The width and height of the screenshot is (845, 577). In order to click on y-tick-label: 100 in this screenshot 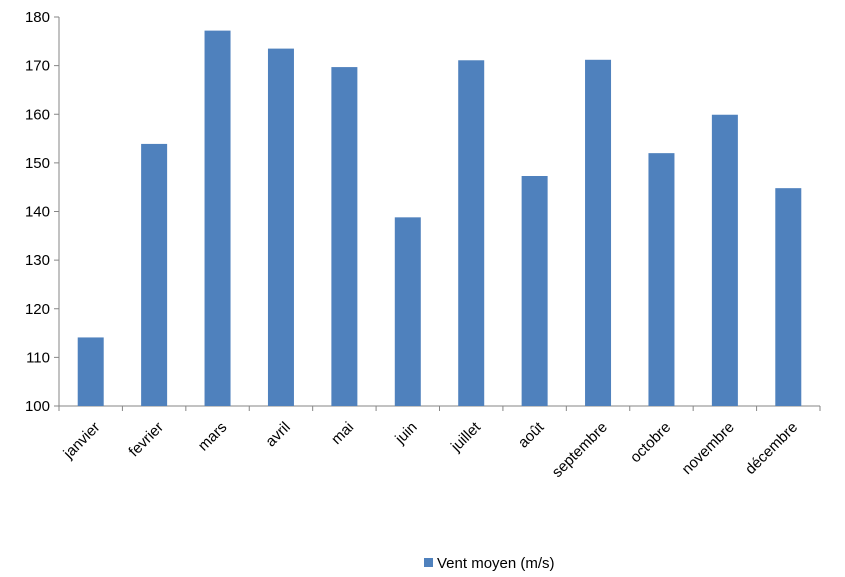, I will do `click(37, 406)`.